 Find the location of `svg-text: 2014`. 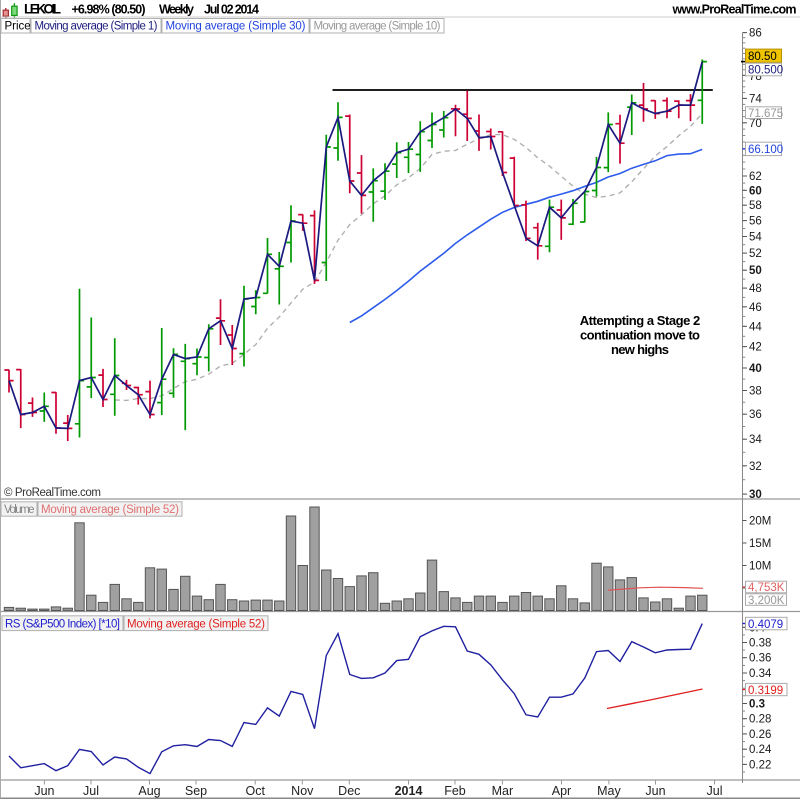

svg-text: 2014 is located at coordinates (409, 791).